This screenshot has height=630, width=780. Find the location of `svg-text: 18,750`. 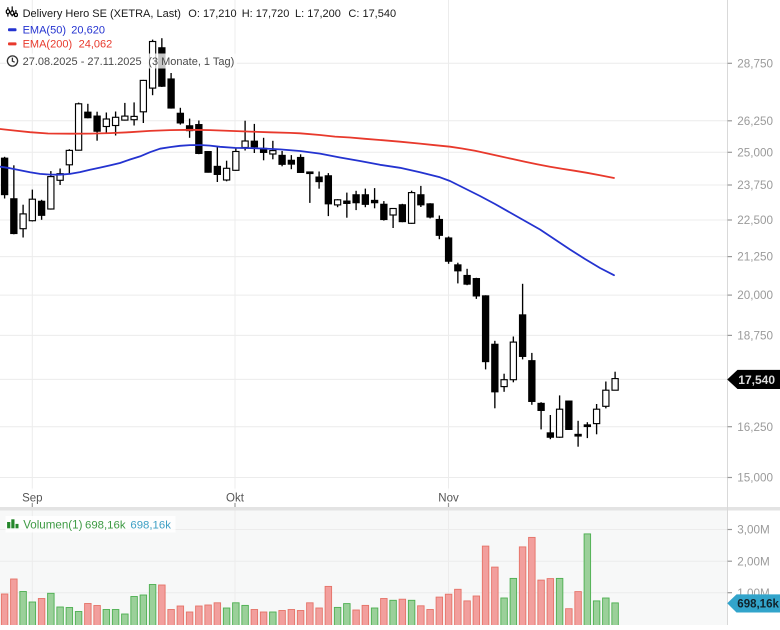

svg-text: 18,750 is located at coordinates (755, 336).